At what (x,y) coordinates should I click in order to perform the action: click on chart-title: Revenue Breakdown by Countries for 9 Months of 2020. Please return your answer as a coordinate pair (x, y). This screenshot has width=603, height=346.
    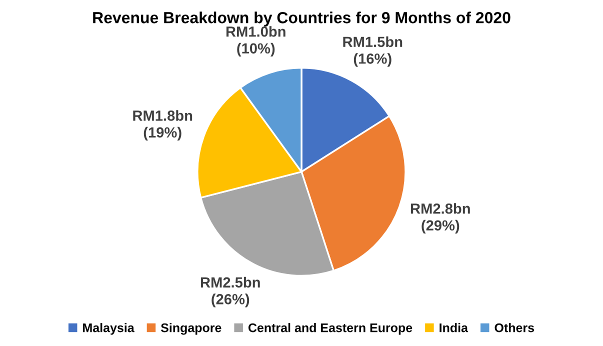
    Looking at the image, I should click on (301, 19).